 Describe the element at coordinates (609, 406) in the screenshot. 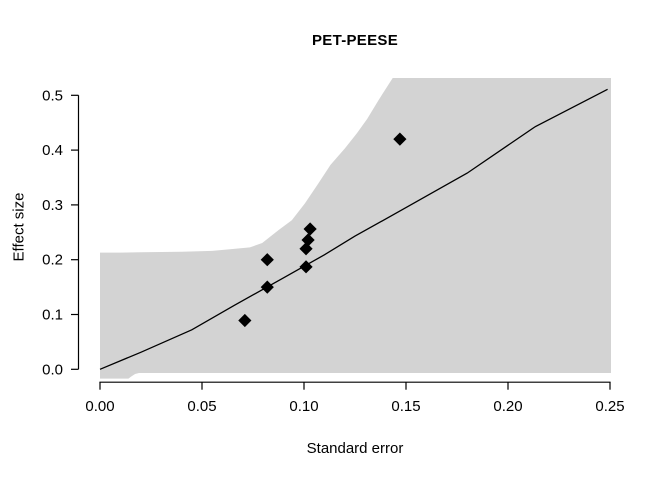

I see `x-tick-label: 0.25` at that location.